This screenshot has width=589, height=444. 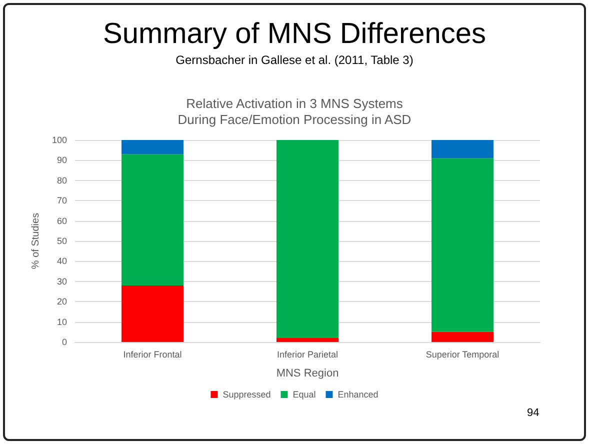 I want to click on legend-label: Suppressed, so click(x=246, y=395).